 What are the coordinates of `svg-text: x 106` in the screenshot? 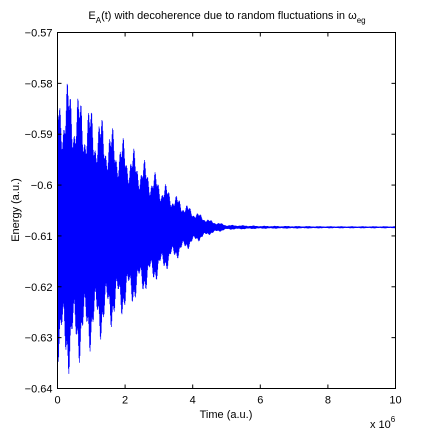 It's located at (383, 423).